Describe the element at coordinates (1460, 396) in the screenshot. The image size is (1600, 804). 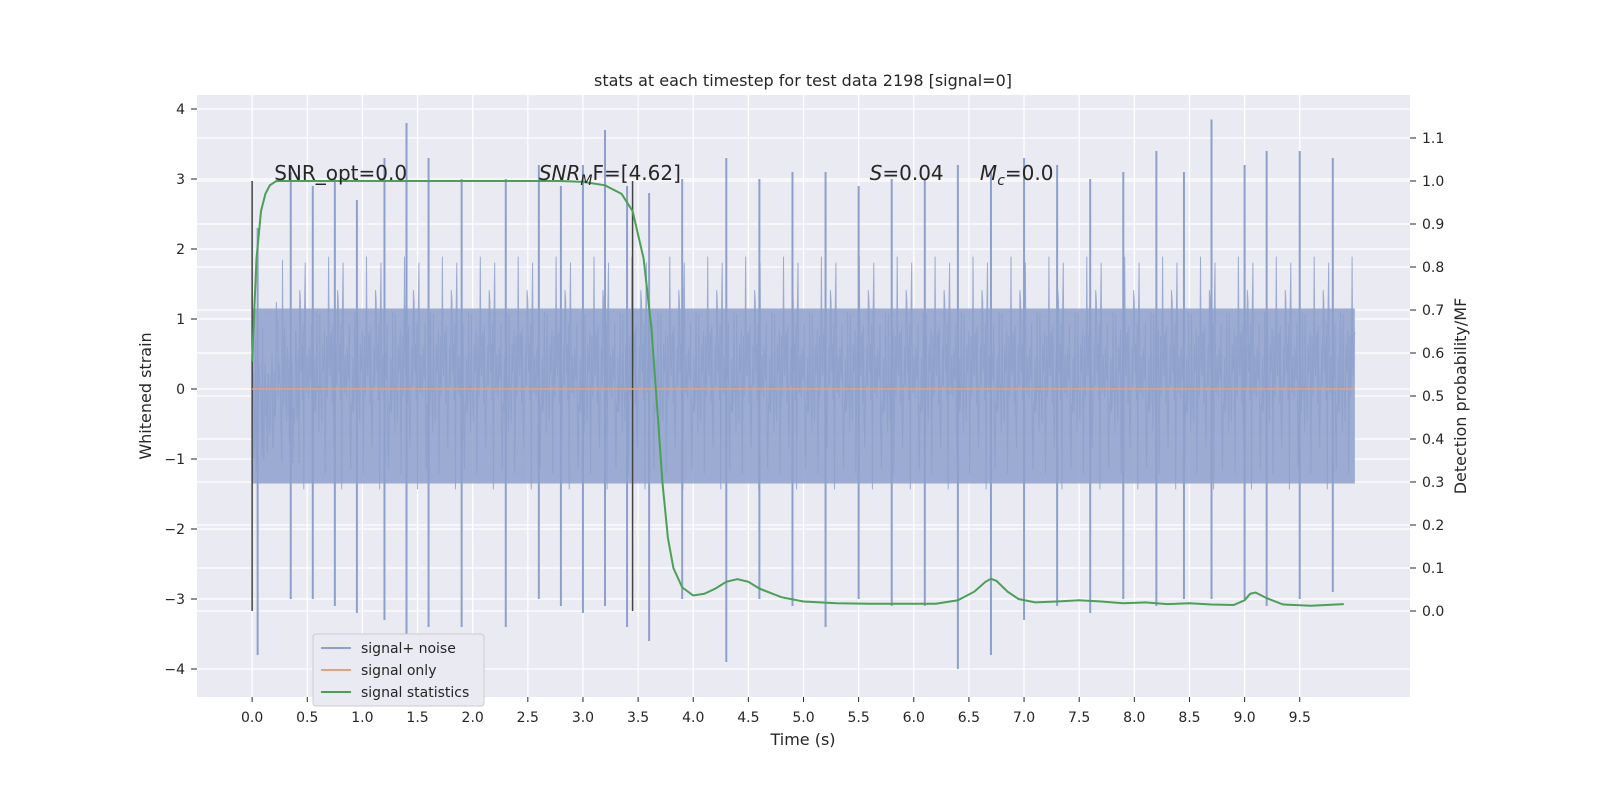
I see `y-axis-label-right: Detection probability/MF` at that location.